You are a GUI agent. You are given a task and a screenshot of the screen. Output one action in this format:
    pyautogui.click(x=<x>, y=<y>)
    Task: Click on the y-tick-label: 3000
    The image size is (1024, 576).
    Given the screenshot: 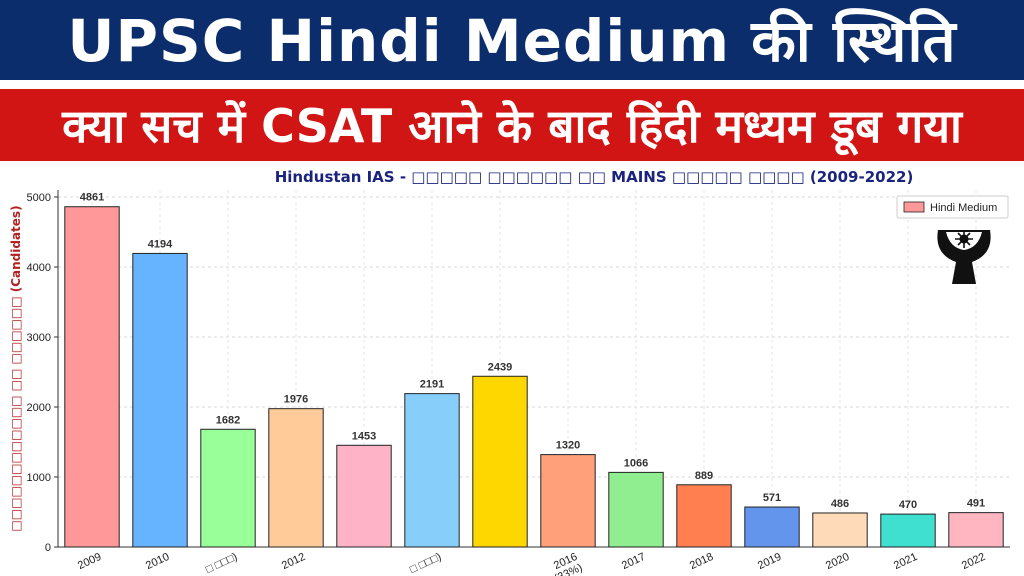 What is the action you would take?
    pyautogui.click(x=39, y=338)
    